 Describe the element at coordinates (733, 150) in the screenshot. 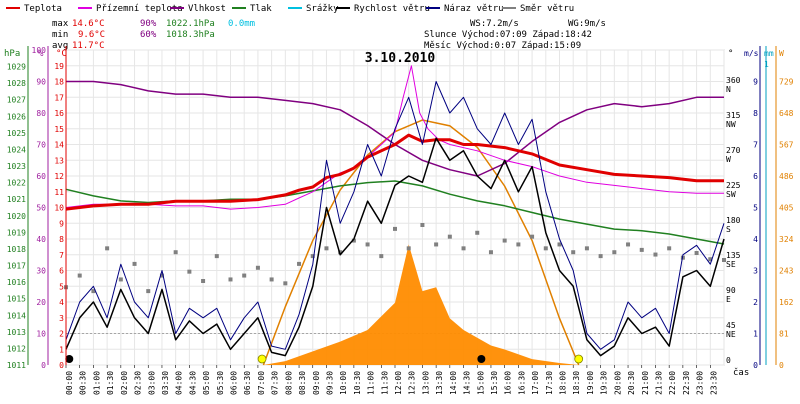

I see `direction-tick: 270` at that location.